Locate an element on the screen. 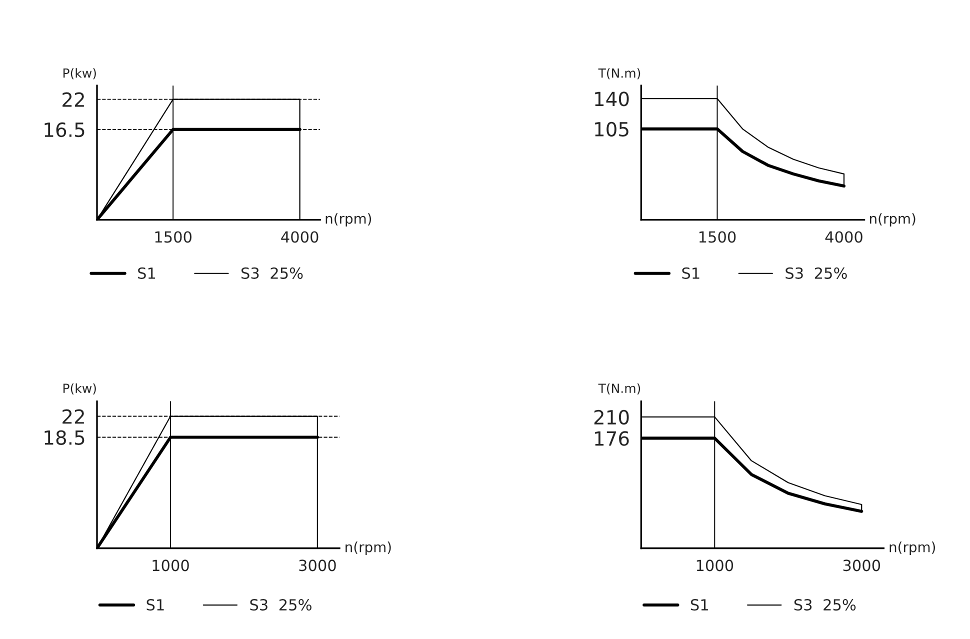  y-tick-label: 210 is located at coordinates (611, 417).